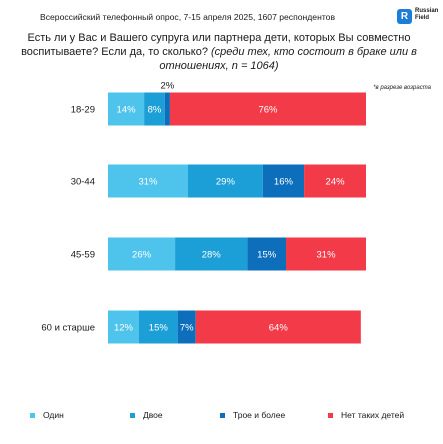 The image size is (443, 444). I want to click on data-label: 26%, so click(142, 255).